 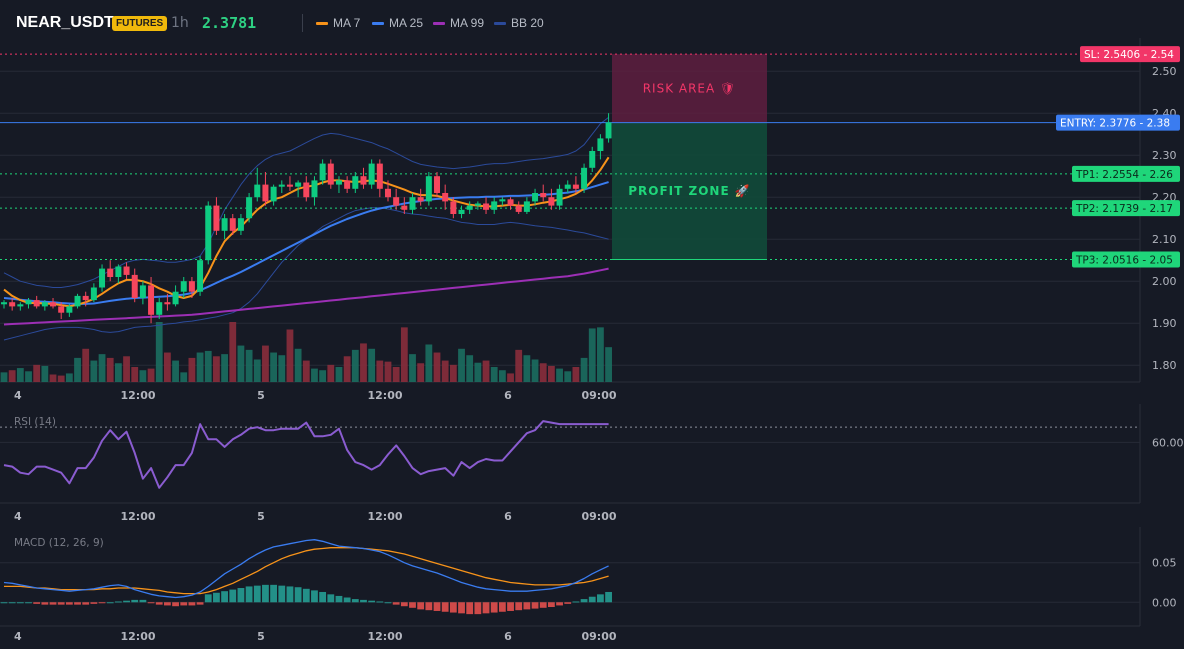 I want to click on last-price: 2.3781, so click(x=229, y=23).